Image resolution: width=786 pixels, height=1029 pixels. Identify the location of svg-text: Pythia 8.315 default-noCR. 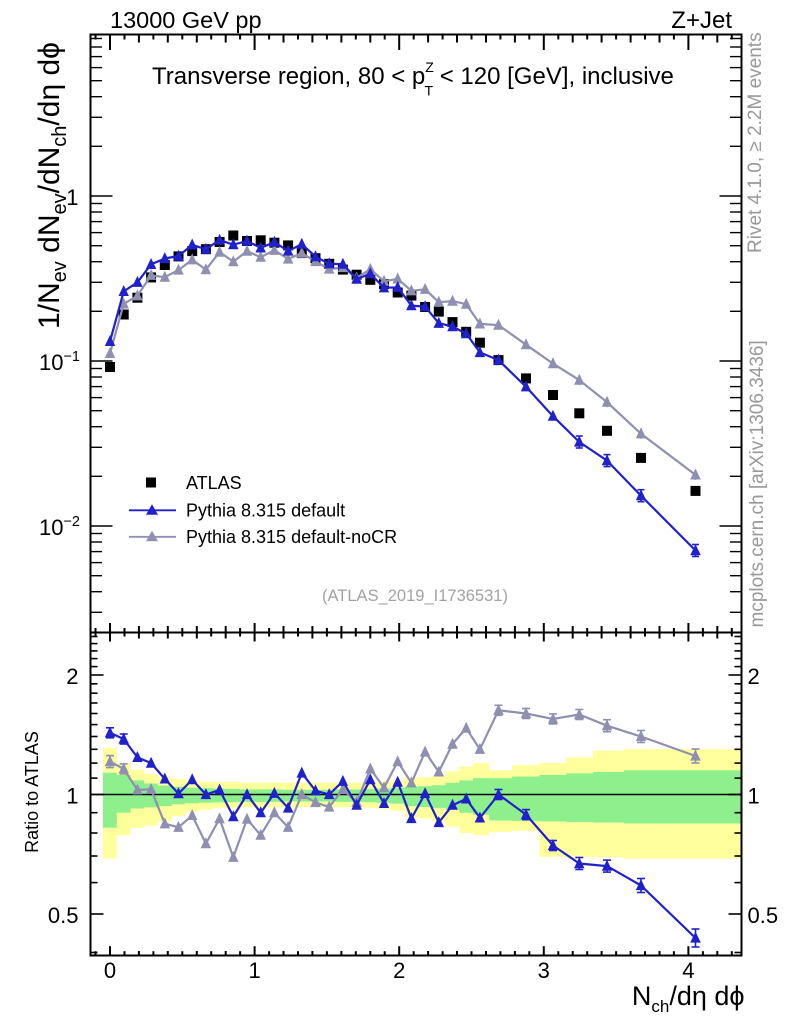
(291, 537).